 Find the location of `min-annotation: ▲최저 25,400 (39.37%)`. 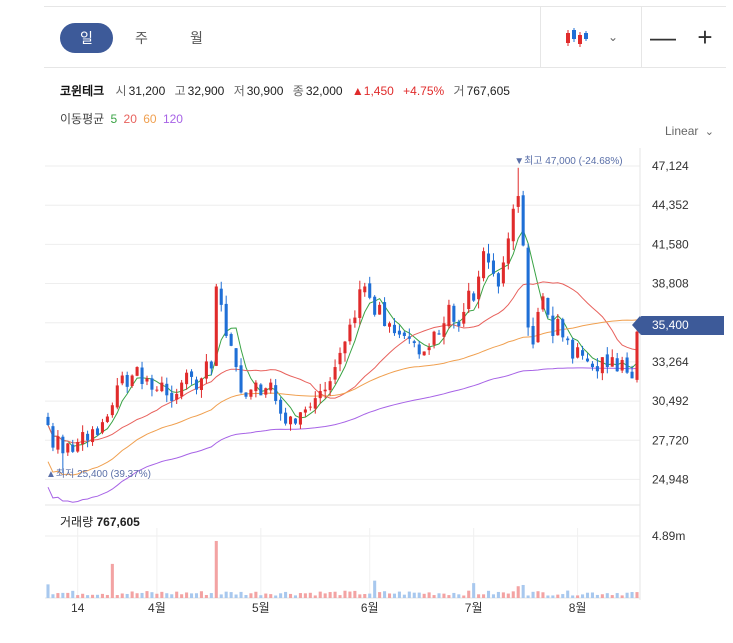

min-annotation: ▲최저 25,400 (39.37%) is located at coordinates (98, 474).